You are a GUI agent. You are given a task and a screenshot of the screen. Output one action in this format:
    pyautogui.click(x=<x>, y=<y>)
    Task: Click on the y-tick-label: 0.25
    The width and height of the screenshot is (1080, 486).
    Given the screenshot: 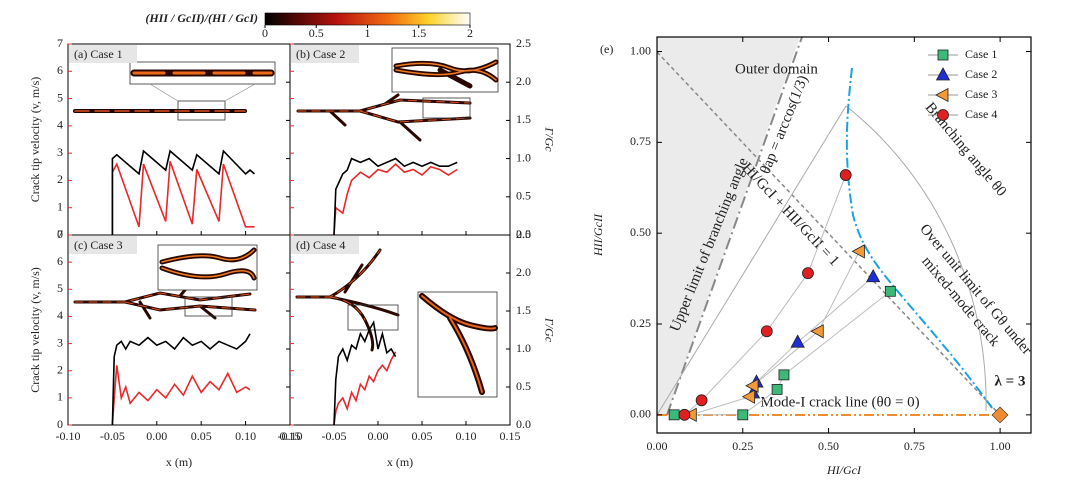 What is the action you would take?
    pyautogui.click(x=640, y=323)
    